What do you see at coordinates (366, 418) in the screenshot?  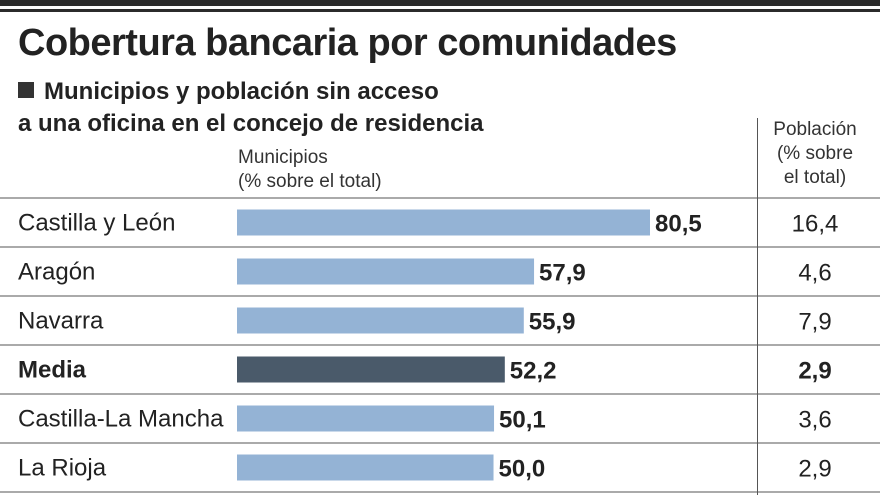 I see `bar-castilla-la-mancha` at bounding box center [366, 418].